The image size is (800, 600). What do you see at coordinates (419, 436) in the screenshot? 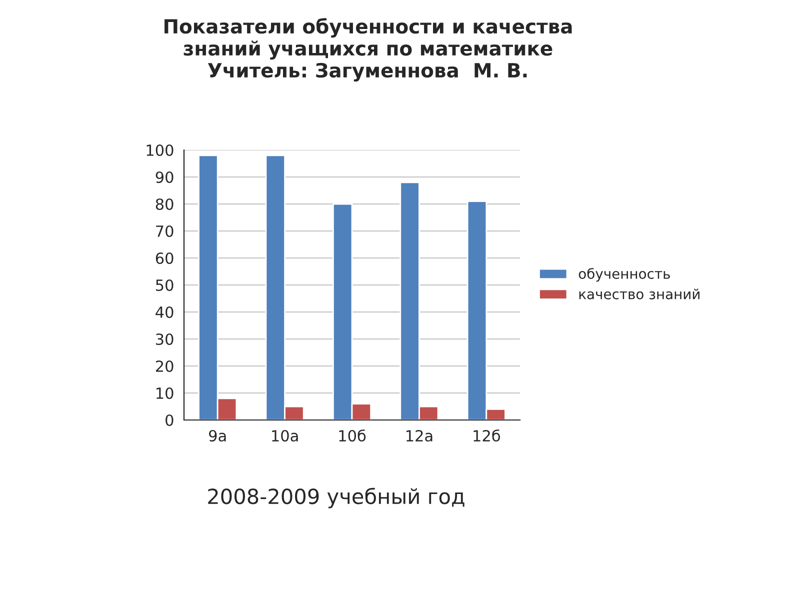
I see `x-tick-label: 12а` at bounding box center [419, 436].